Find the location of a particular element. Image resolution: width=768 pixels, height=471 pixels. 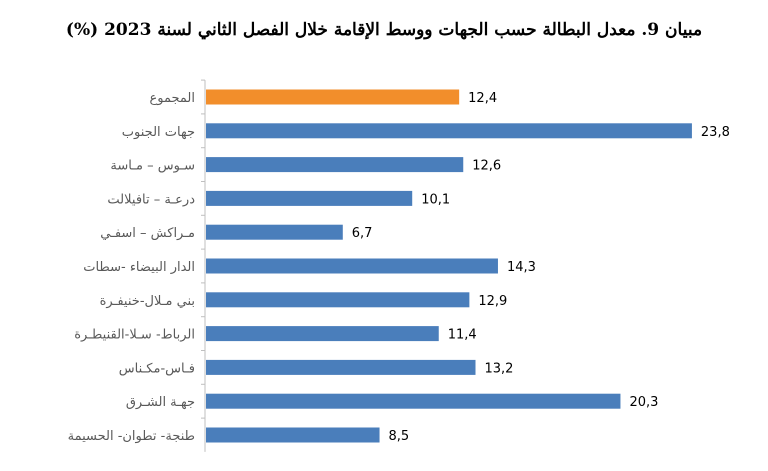

category-label: فـاس-مكـناس is located at coordinates (157, 368).